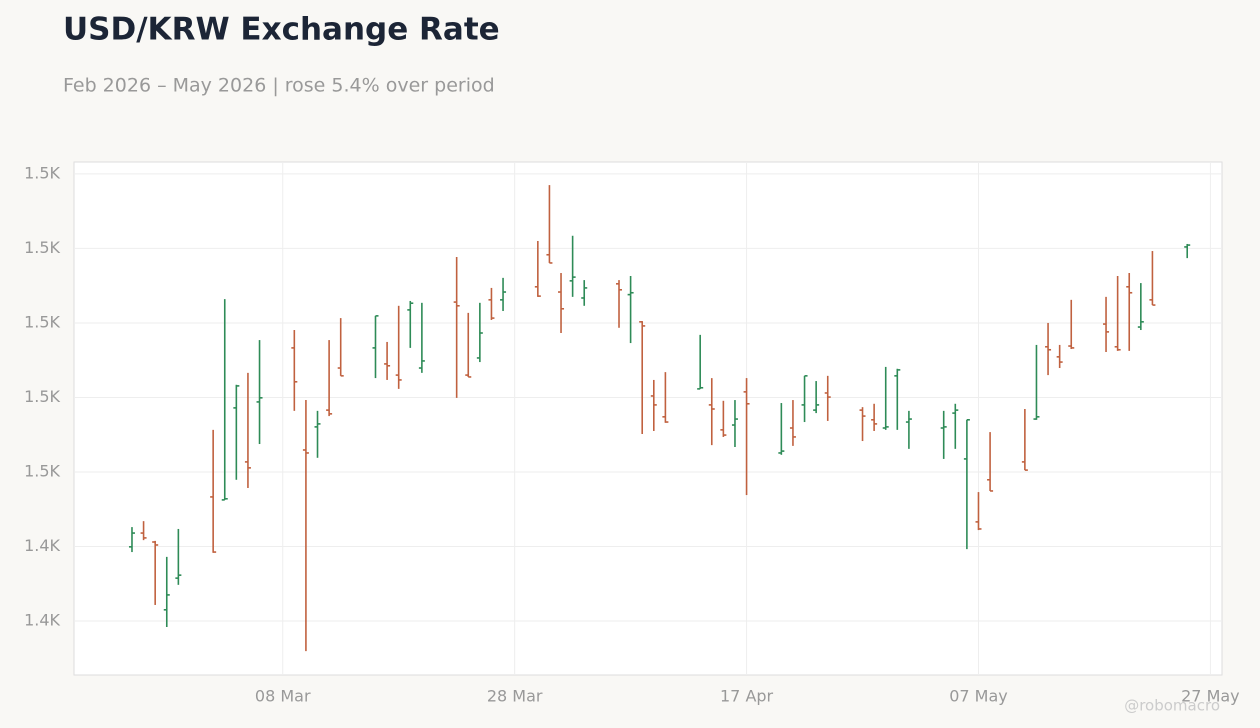 The image size is (1260, 728). What do you see at coordinates (283, 696) in the screenshot?
I see `x-tick-label: 08 Mar` at bounding box center [283, 696].